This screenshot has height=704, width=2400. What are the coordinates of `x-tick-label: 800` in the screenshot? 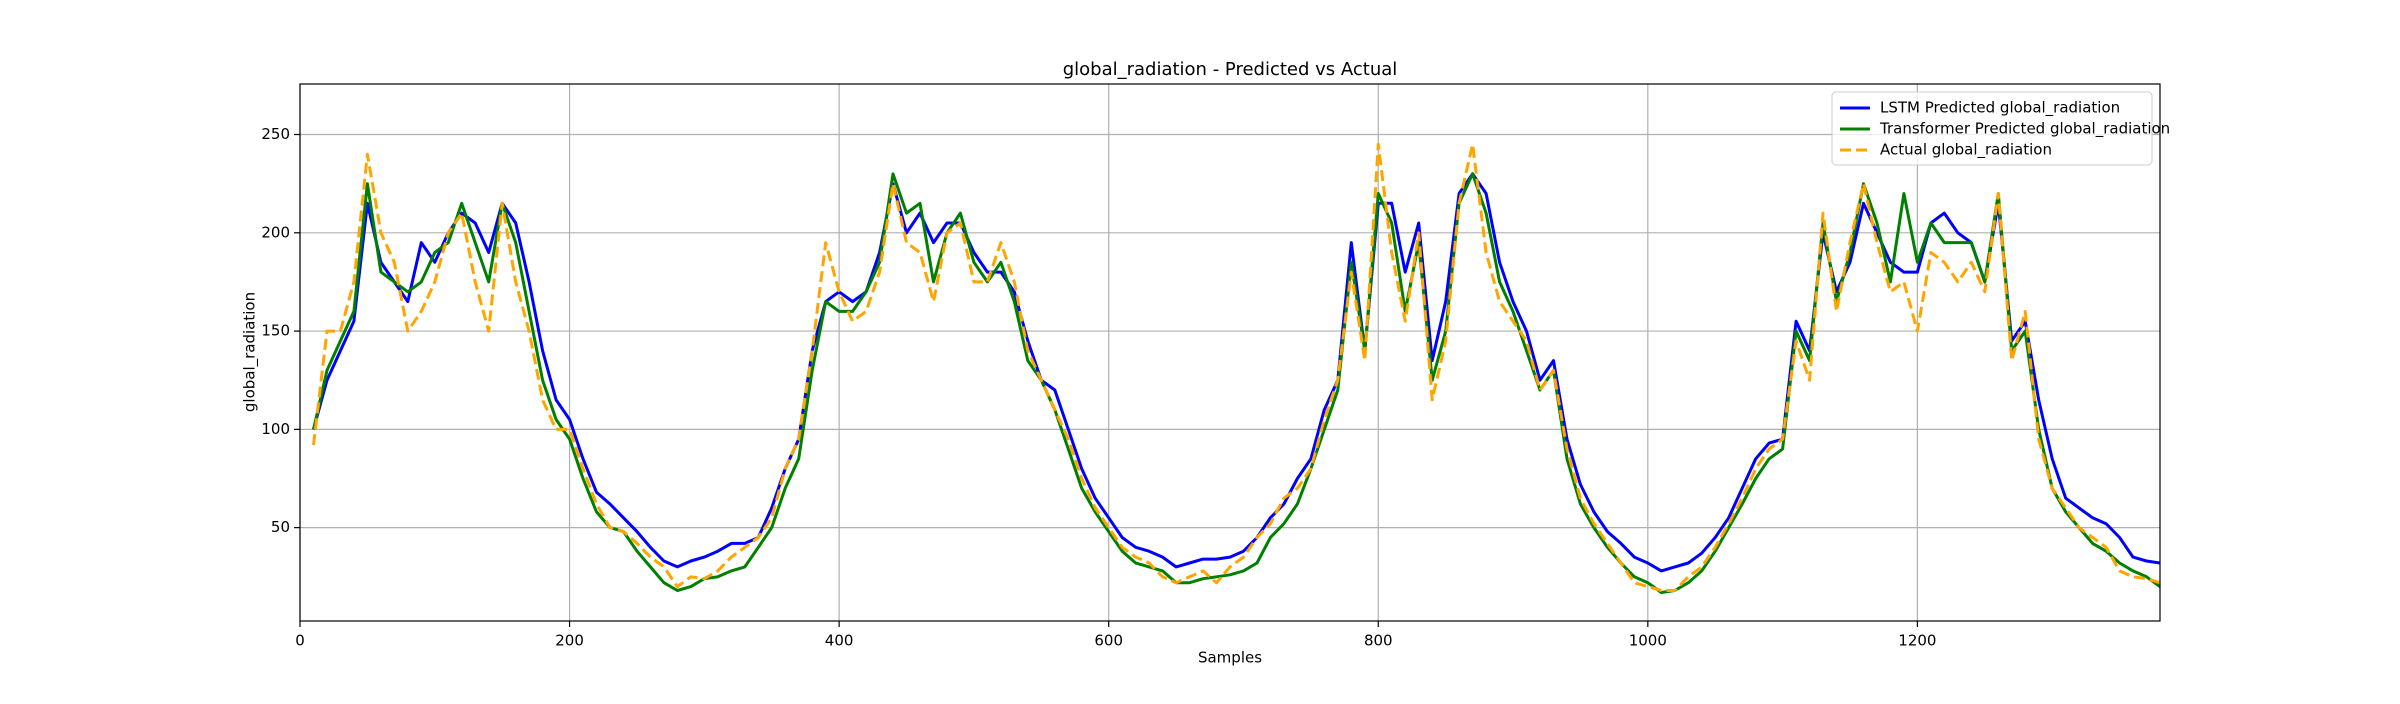 It's located at (1378, 641).